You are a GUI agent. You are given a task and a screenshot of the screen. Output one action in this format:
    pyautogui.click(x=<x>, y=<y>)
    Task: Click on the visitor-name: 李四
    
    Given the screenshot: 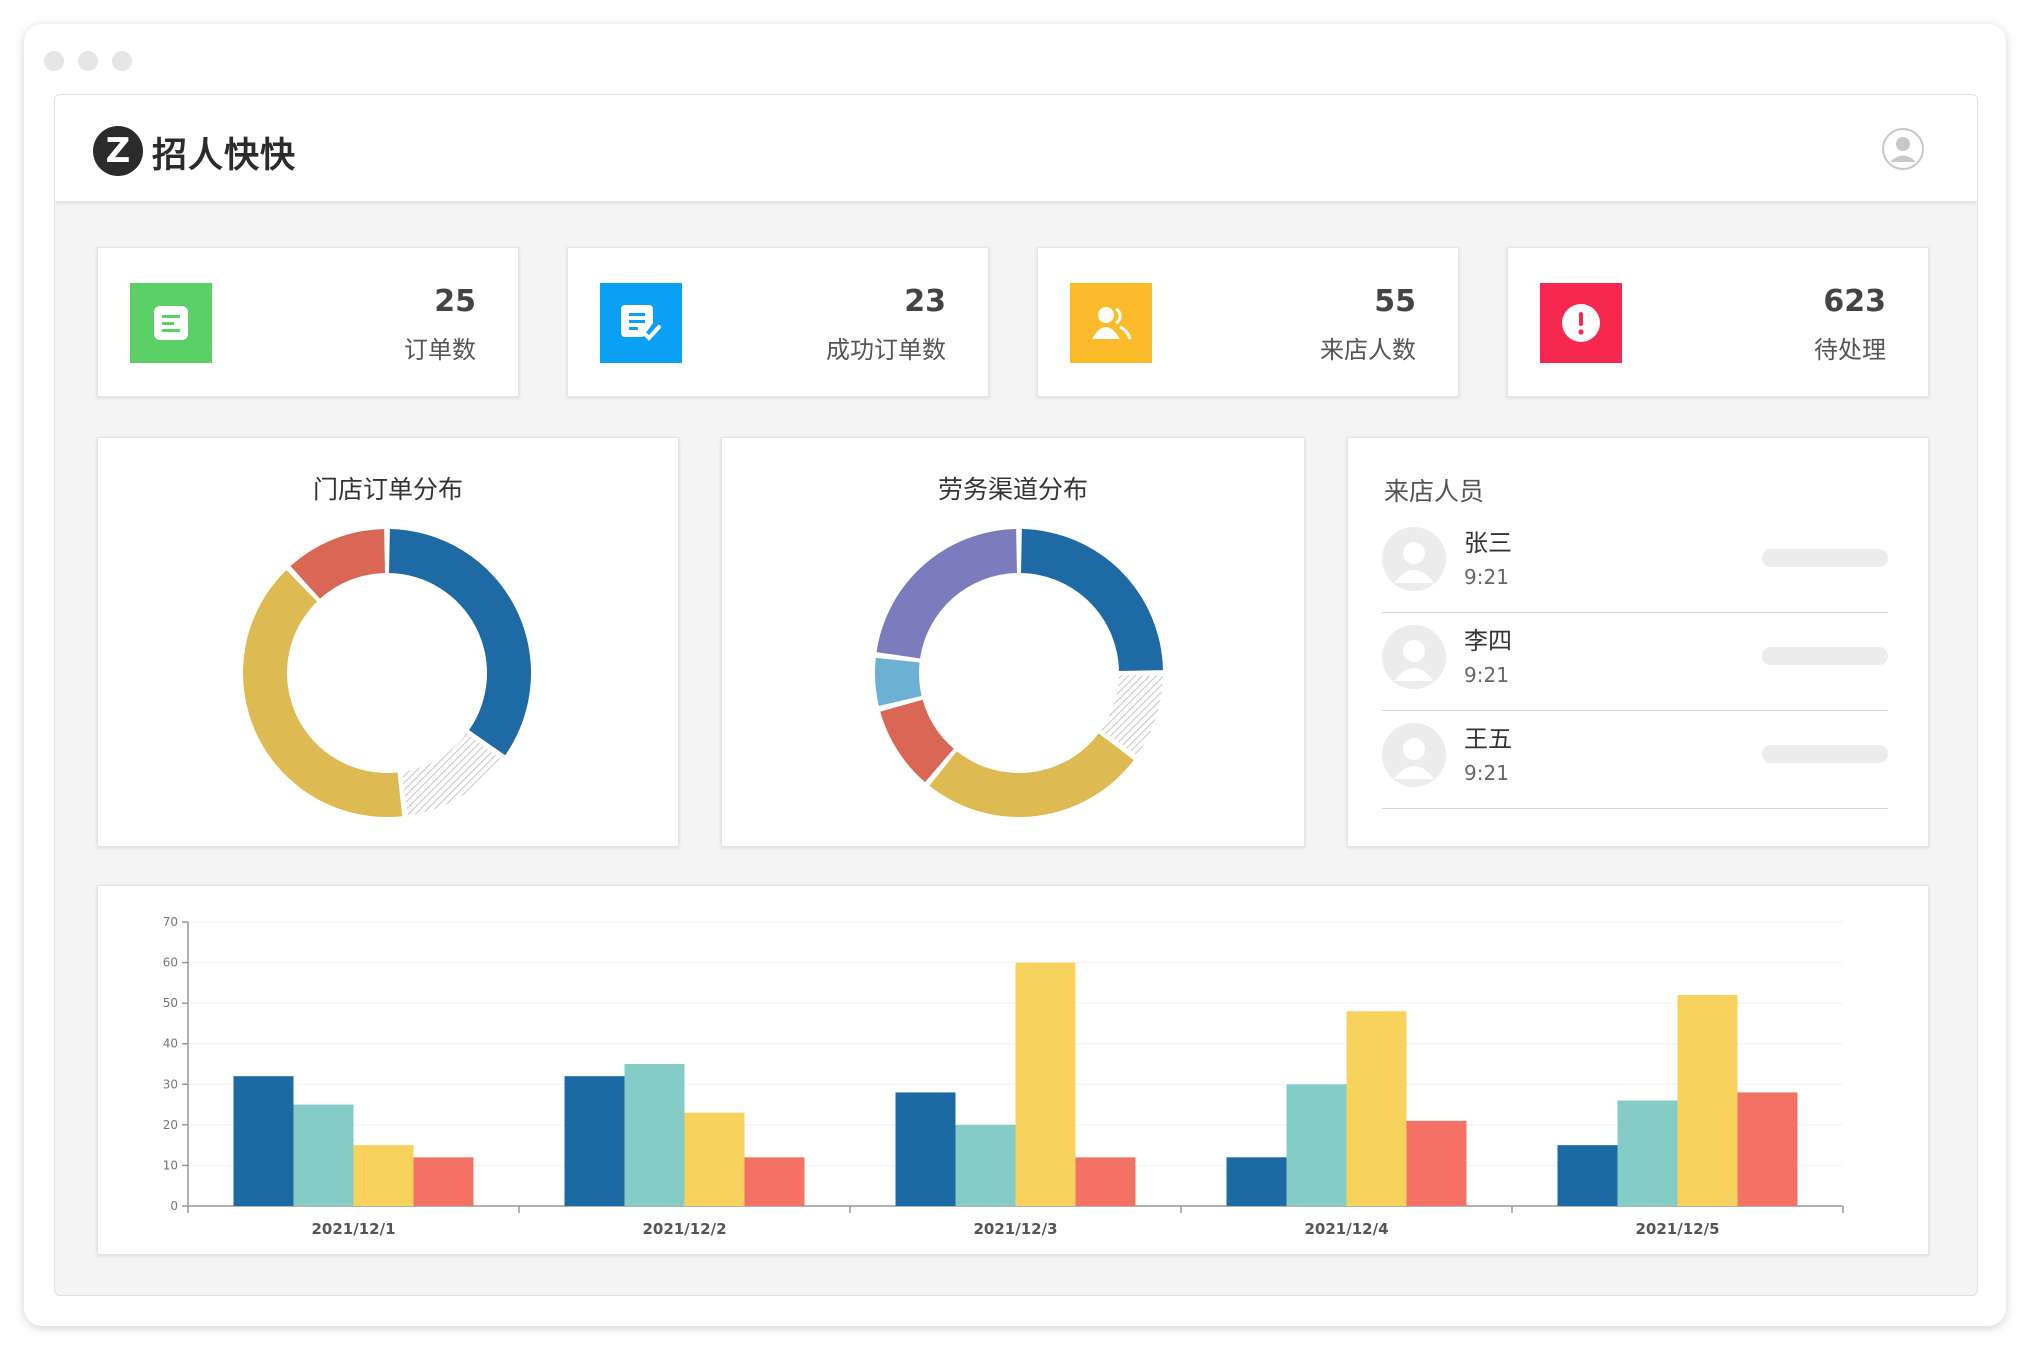 What is the action you would take?
    pyautogui.click(x=1488, y=641)
    